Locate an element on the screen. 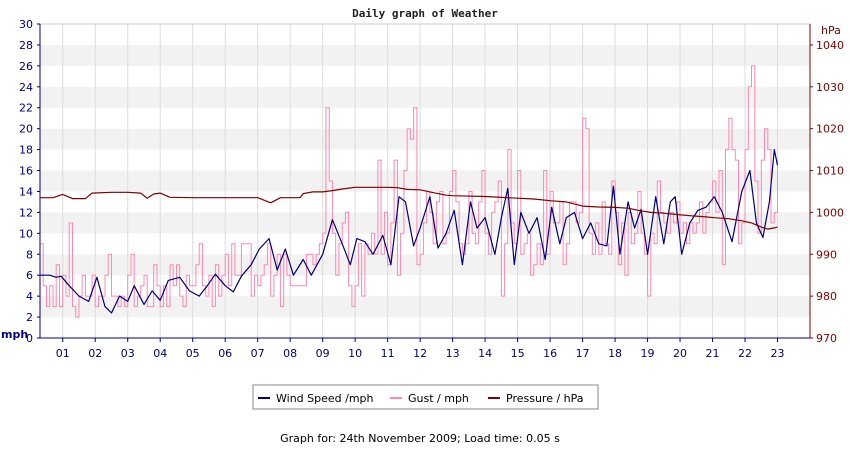 The height and width of the screenshot is (450, 850). x-tick-label: 09 is located at coordinates (323, 353).